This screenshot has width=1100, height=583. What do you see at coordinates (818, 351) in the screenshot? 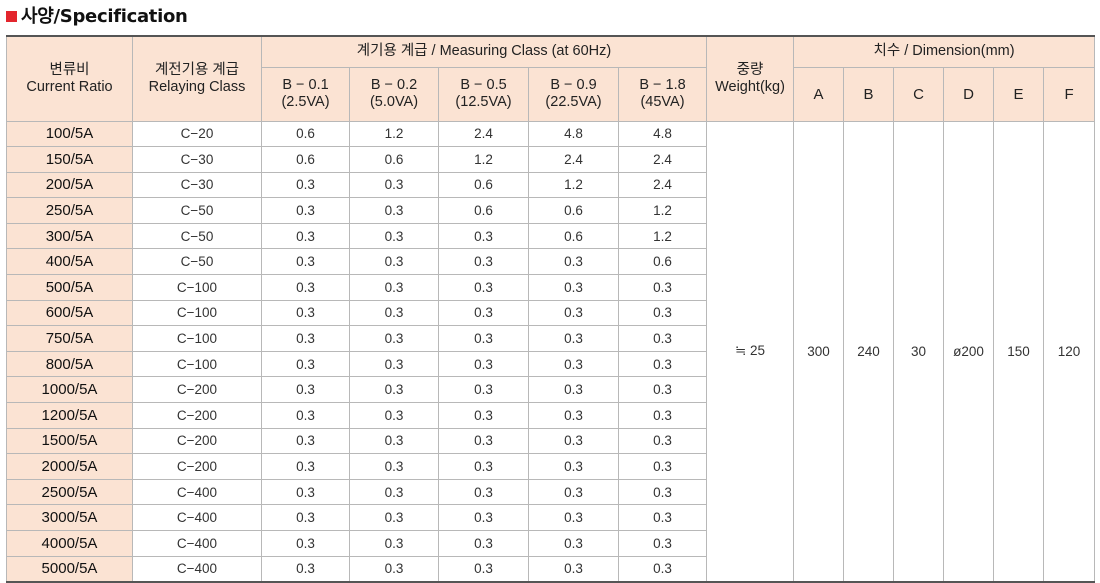
I see `dimension-value-cell: 300` at bounding box center [818, 351].